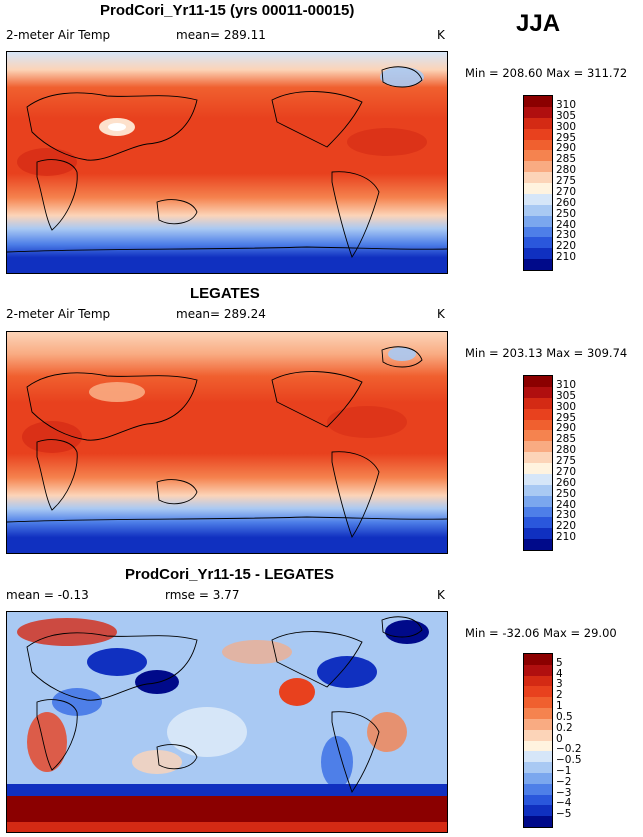 This screenshot has height=837, width=643. Describe the element at coordinates (221, 314) in the screenshot. I see `panel-2-mean-label: mean= 289.24` at that location.